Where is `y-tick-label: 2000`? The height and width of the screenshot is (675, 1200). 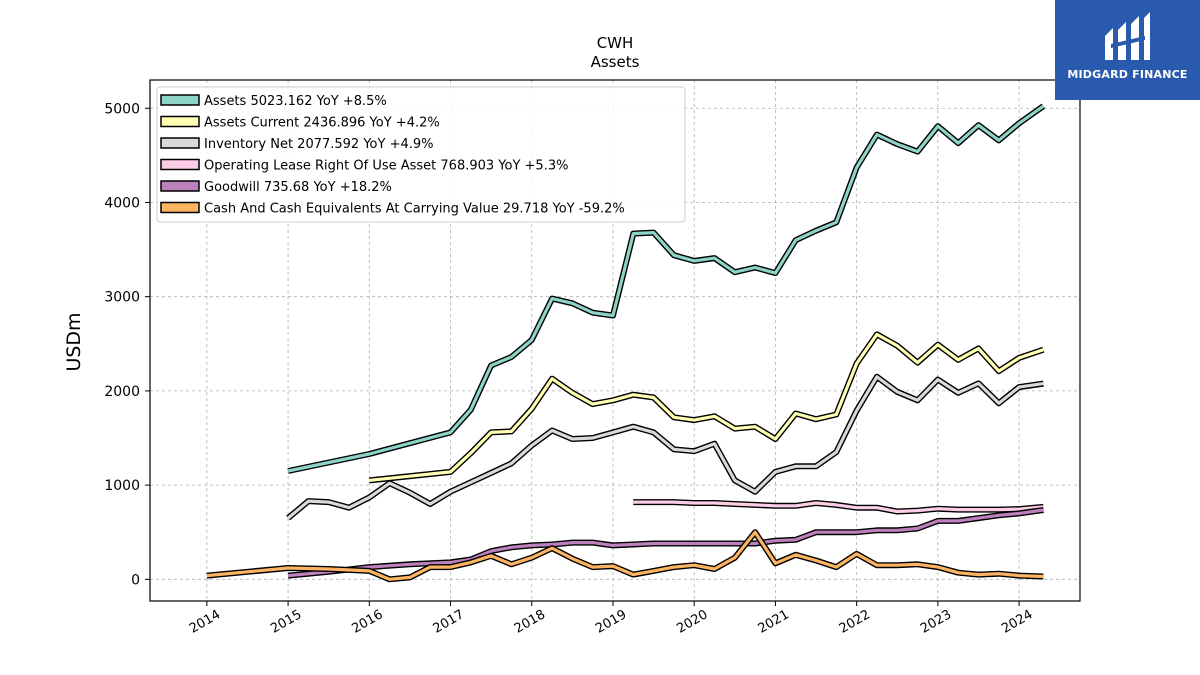
y-tick-label: 2000 is located at coordinates (122, 392).